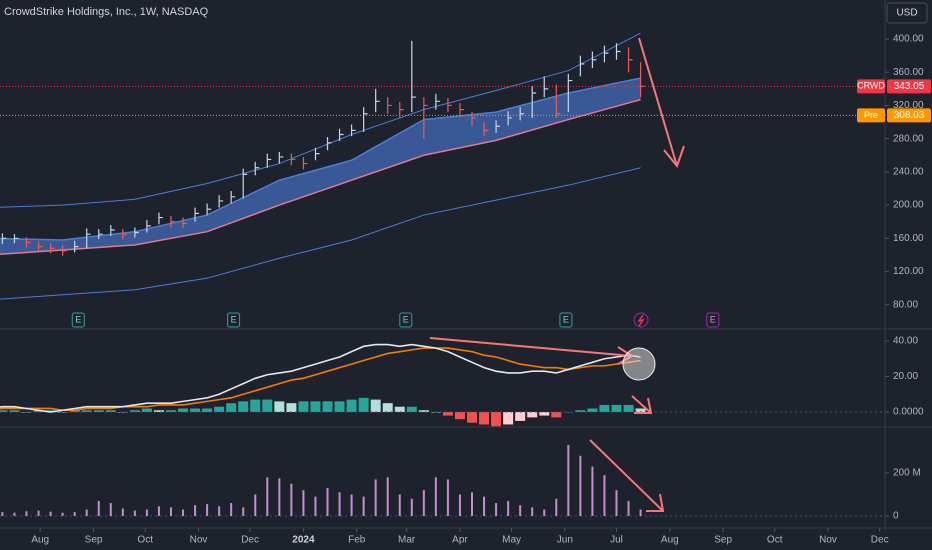  I want to click on y-tick-label: 320.00, so click(908, 105).